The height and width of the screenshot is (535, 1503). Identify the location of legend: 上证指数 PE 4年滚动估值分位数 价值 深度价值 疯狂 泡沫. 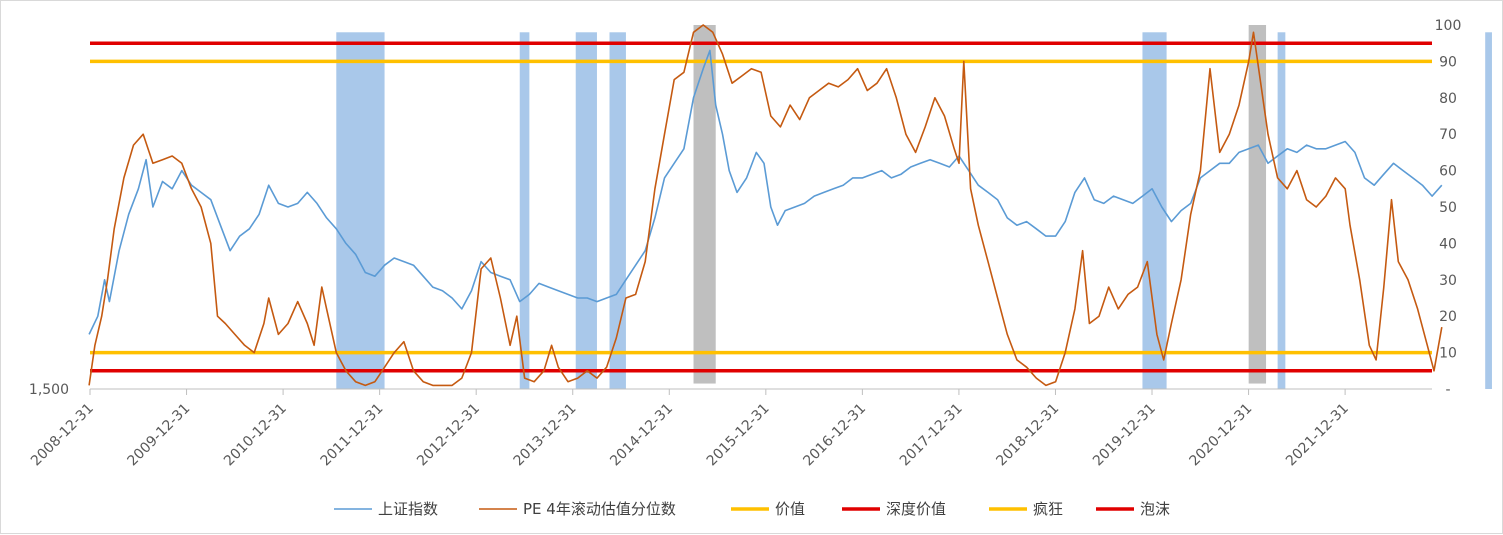
(752, 509).